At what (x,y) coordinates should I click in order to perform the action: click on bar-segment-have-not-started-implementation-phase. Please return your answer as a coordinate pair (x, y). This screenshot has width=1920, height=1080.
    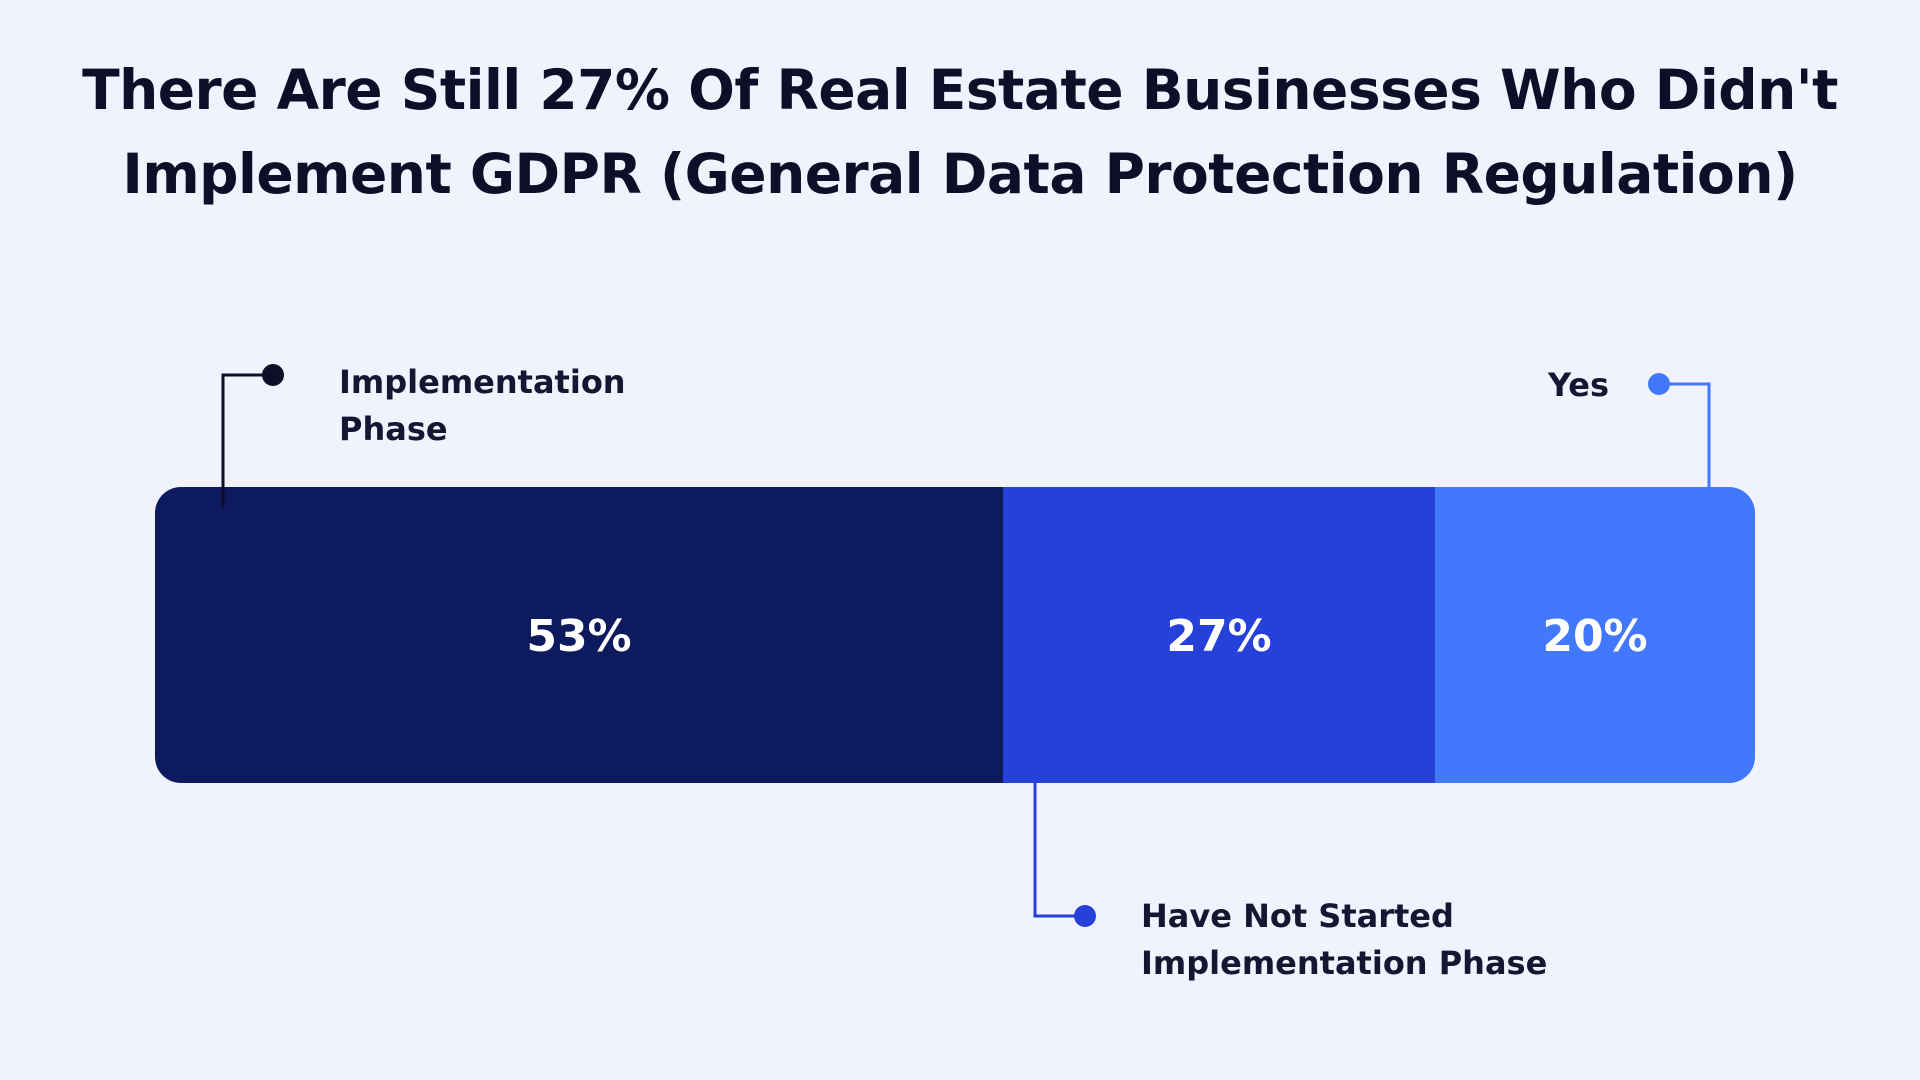
    Looking at the image, I should click on (1219, 635).